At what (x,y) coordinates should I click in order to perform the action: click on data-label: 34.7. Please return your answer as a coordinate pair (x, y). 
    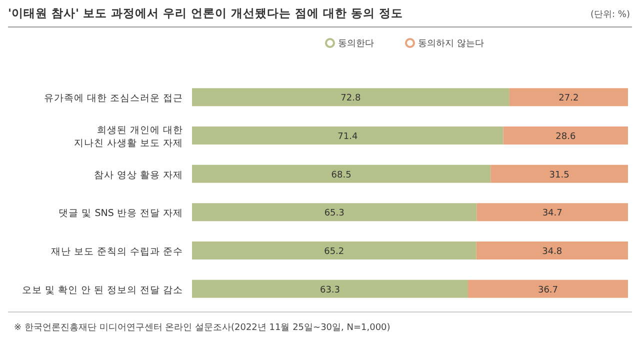
    Looking at the image, I should click on (552, 213).